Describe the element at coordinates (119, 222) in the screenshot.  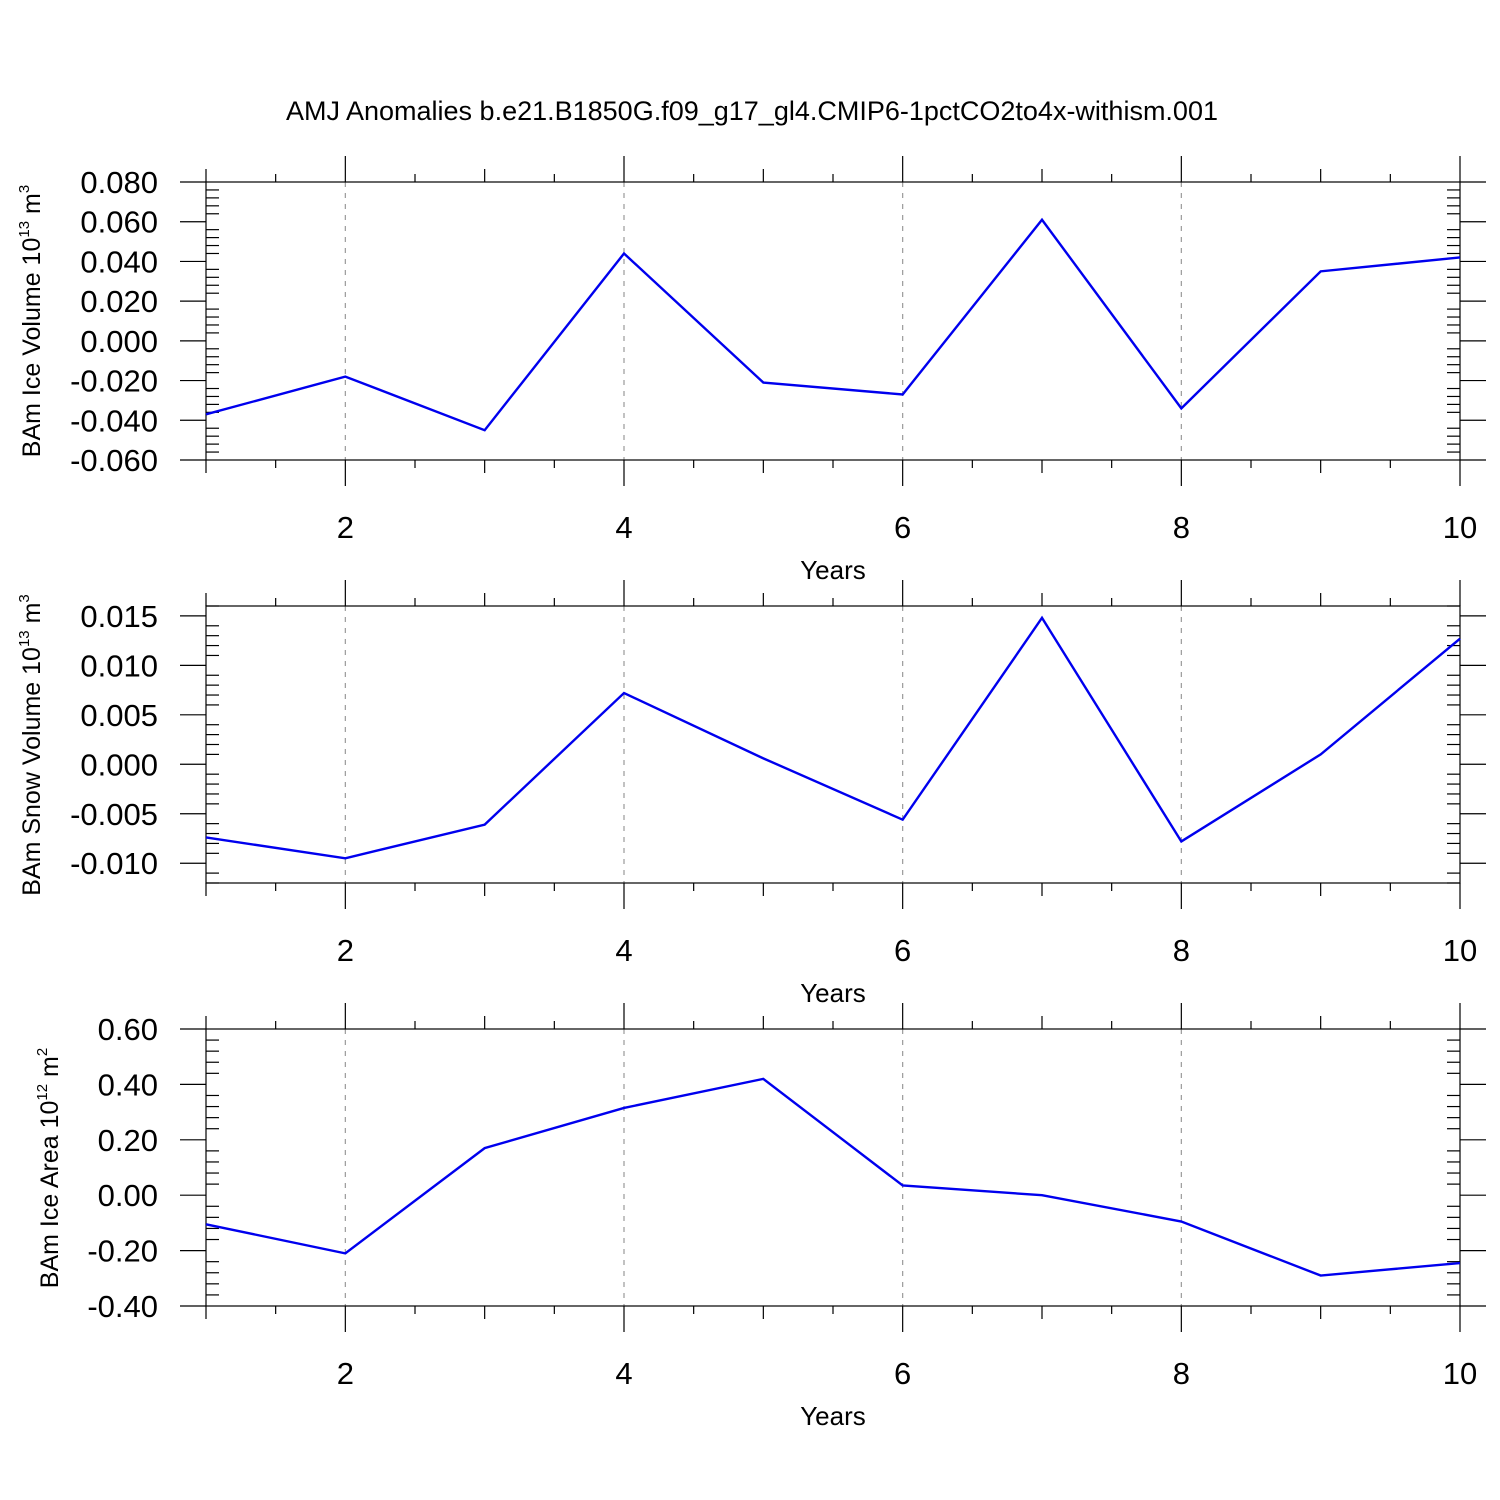
I see `y-tick-label: 0.060` at that location.